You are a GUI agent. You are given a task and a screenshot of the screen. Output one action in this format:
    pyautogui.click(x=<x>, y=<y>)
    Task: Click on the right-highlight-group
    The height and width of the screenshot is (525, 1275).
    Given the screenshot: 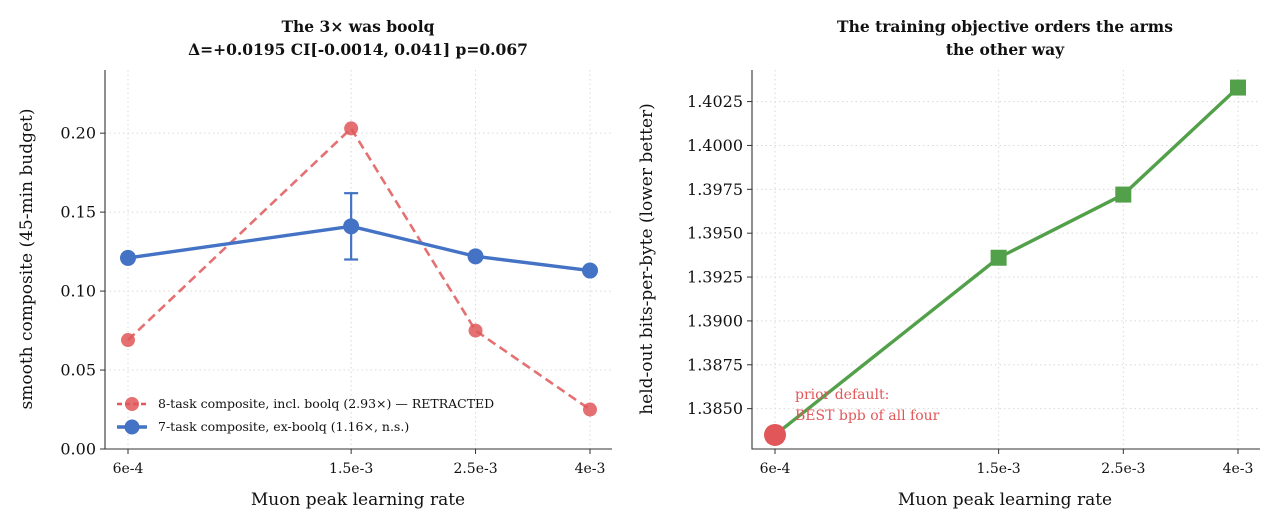 What is the action you would take?
    pyautogui.click(x=775, y=434)
    